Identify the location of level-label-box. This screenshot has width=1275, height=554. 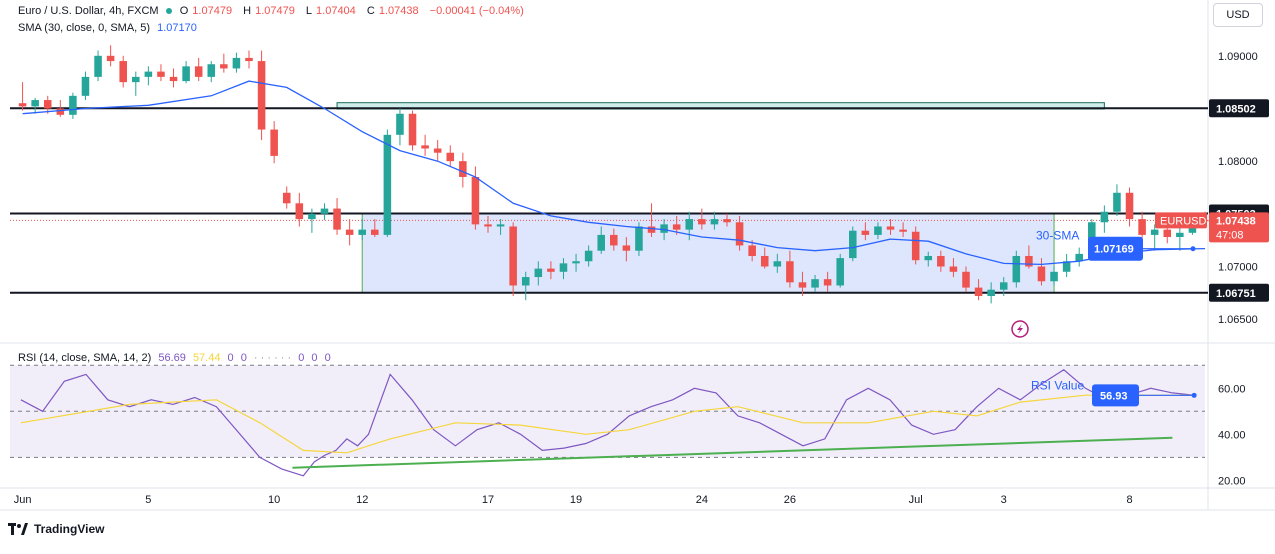
(1239, 292).